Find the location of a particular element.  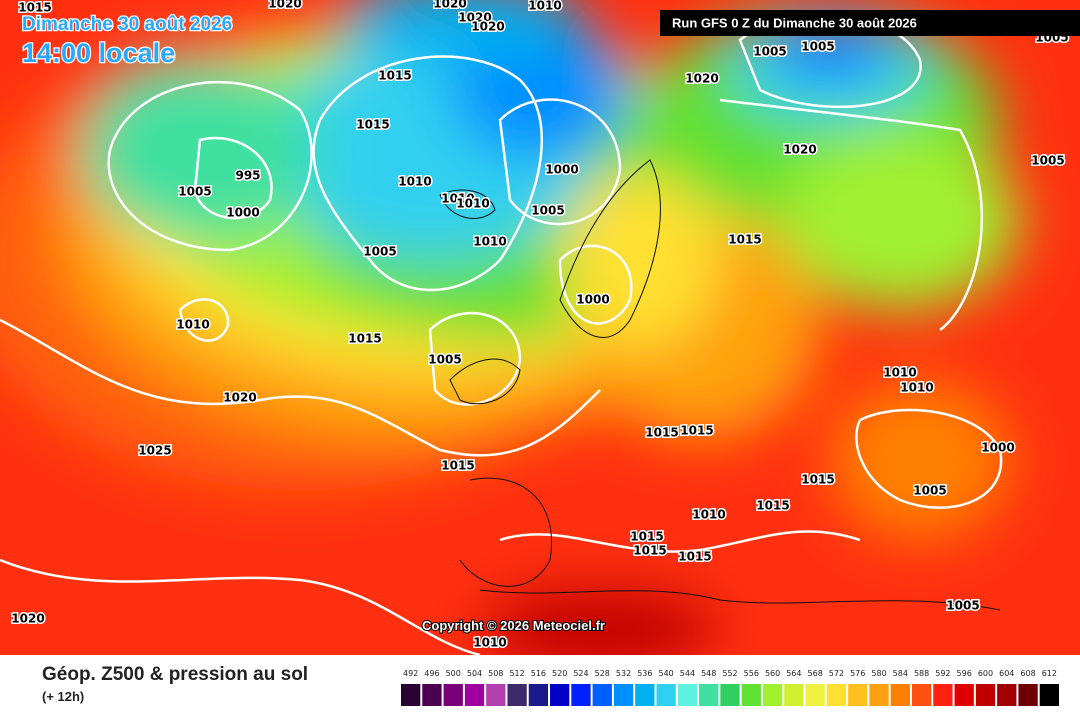

scale-label: 492 is located at coordinates (410, 673).